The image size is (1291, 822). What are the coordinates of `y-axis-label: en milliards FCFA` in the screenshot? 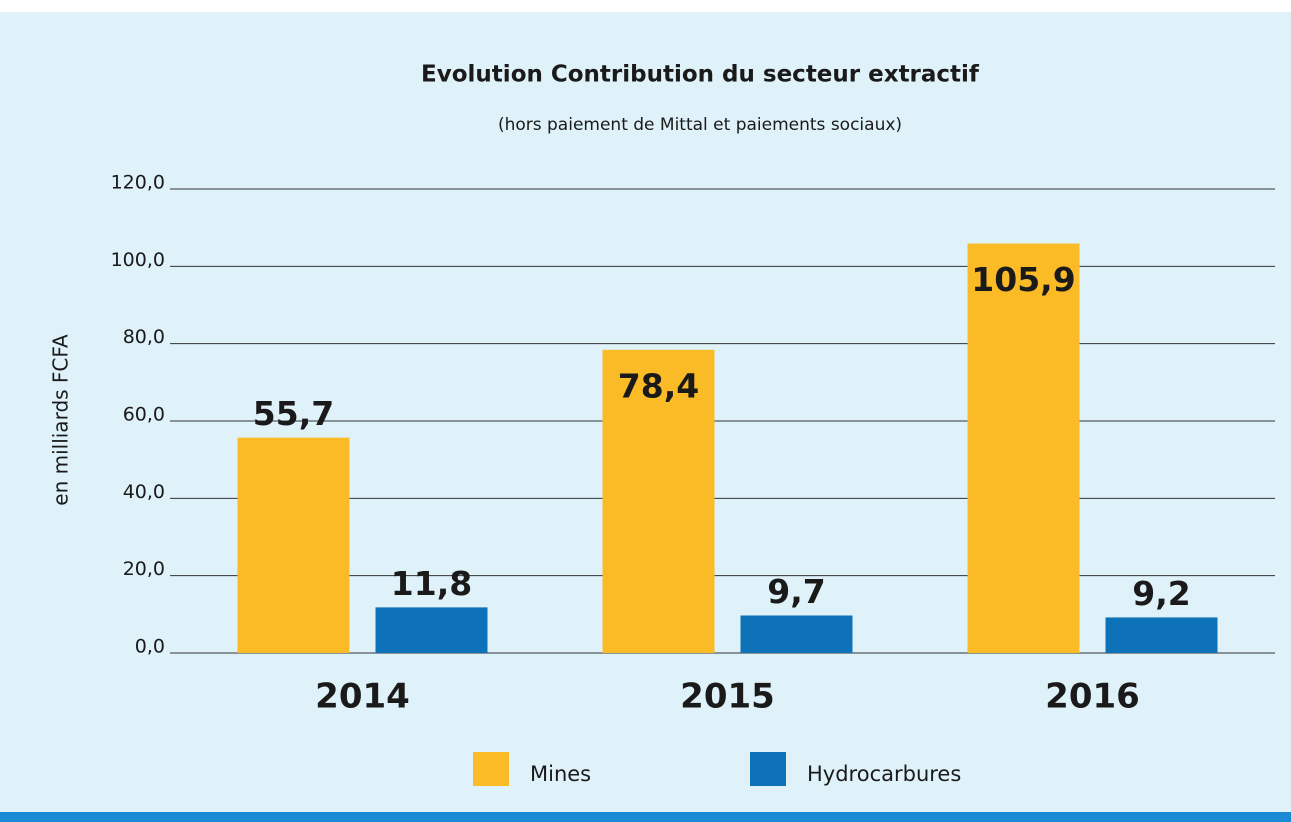 It's located at (61, 420).